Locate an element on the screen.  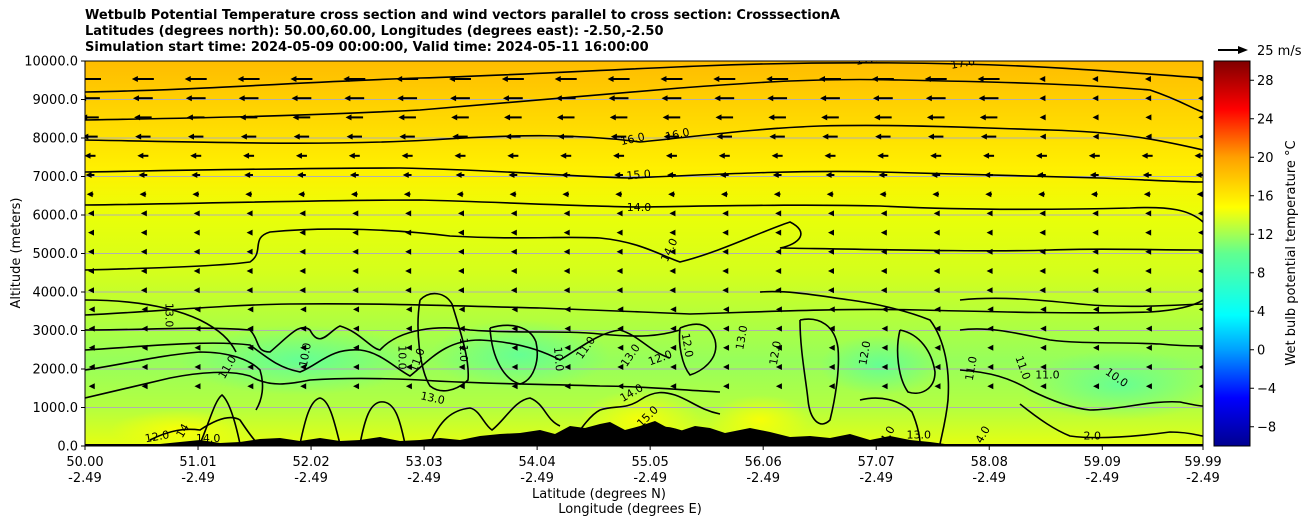
contour-lowD is located at coordinates (382, 423).